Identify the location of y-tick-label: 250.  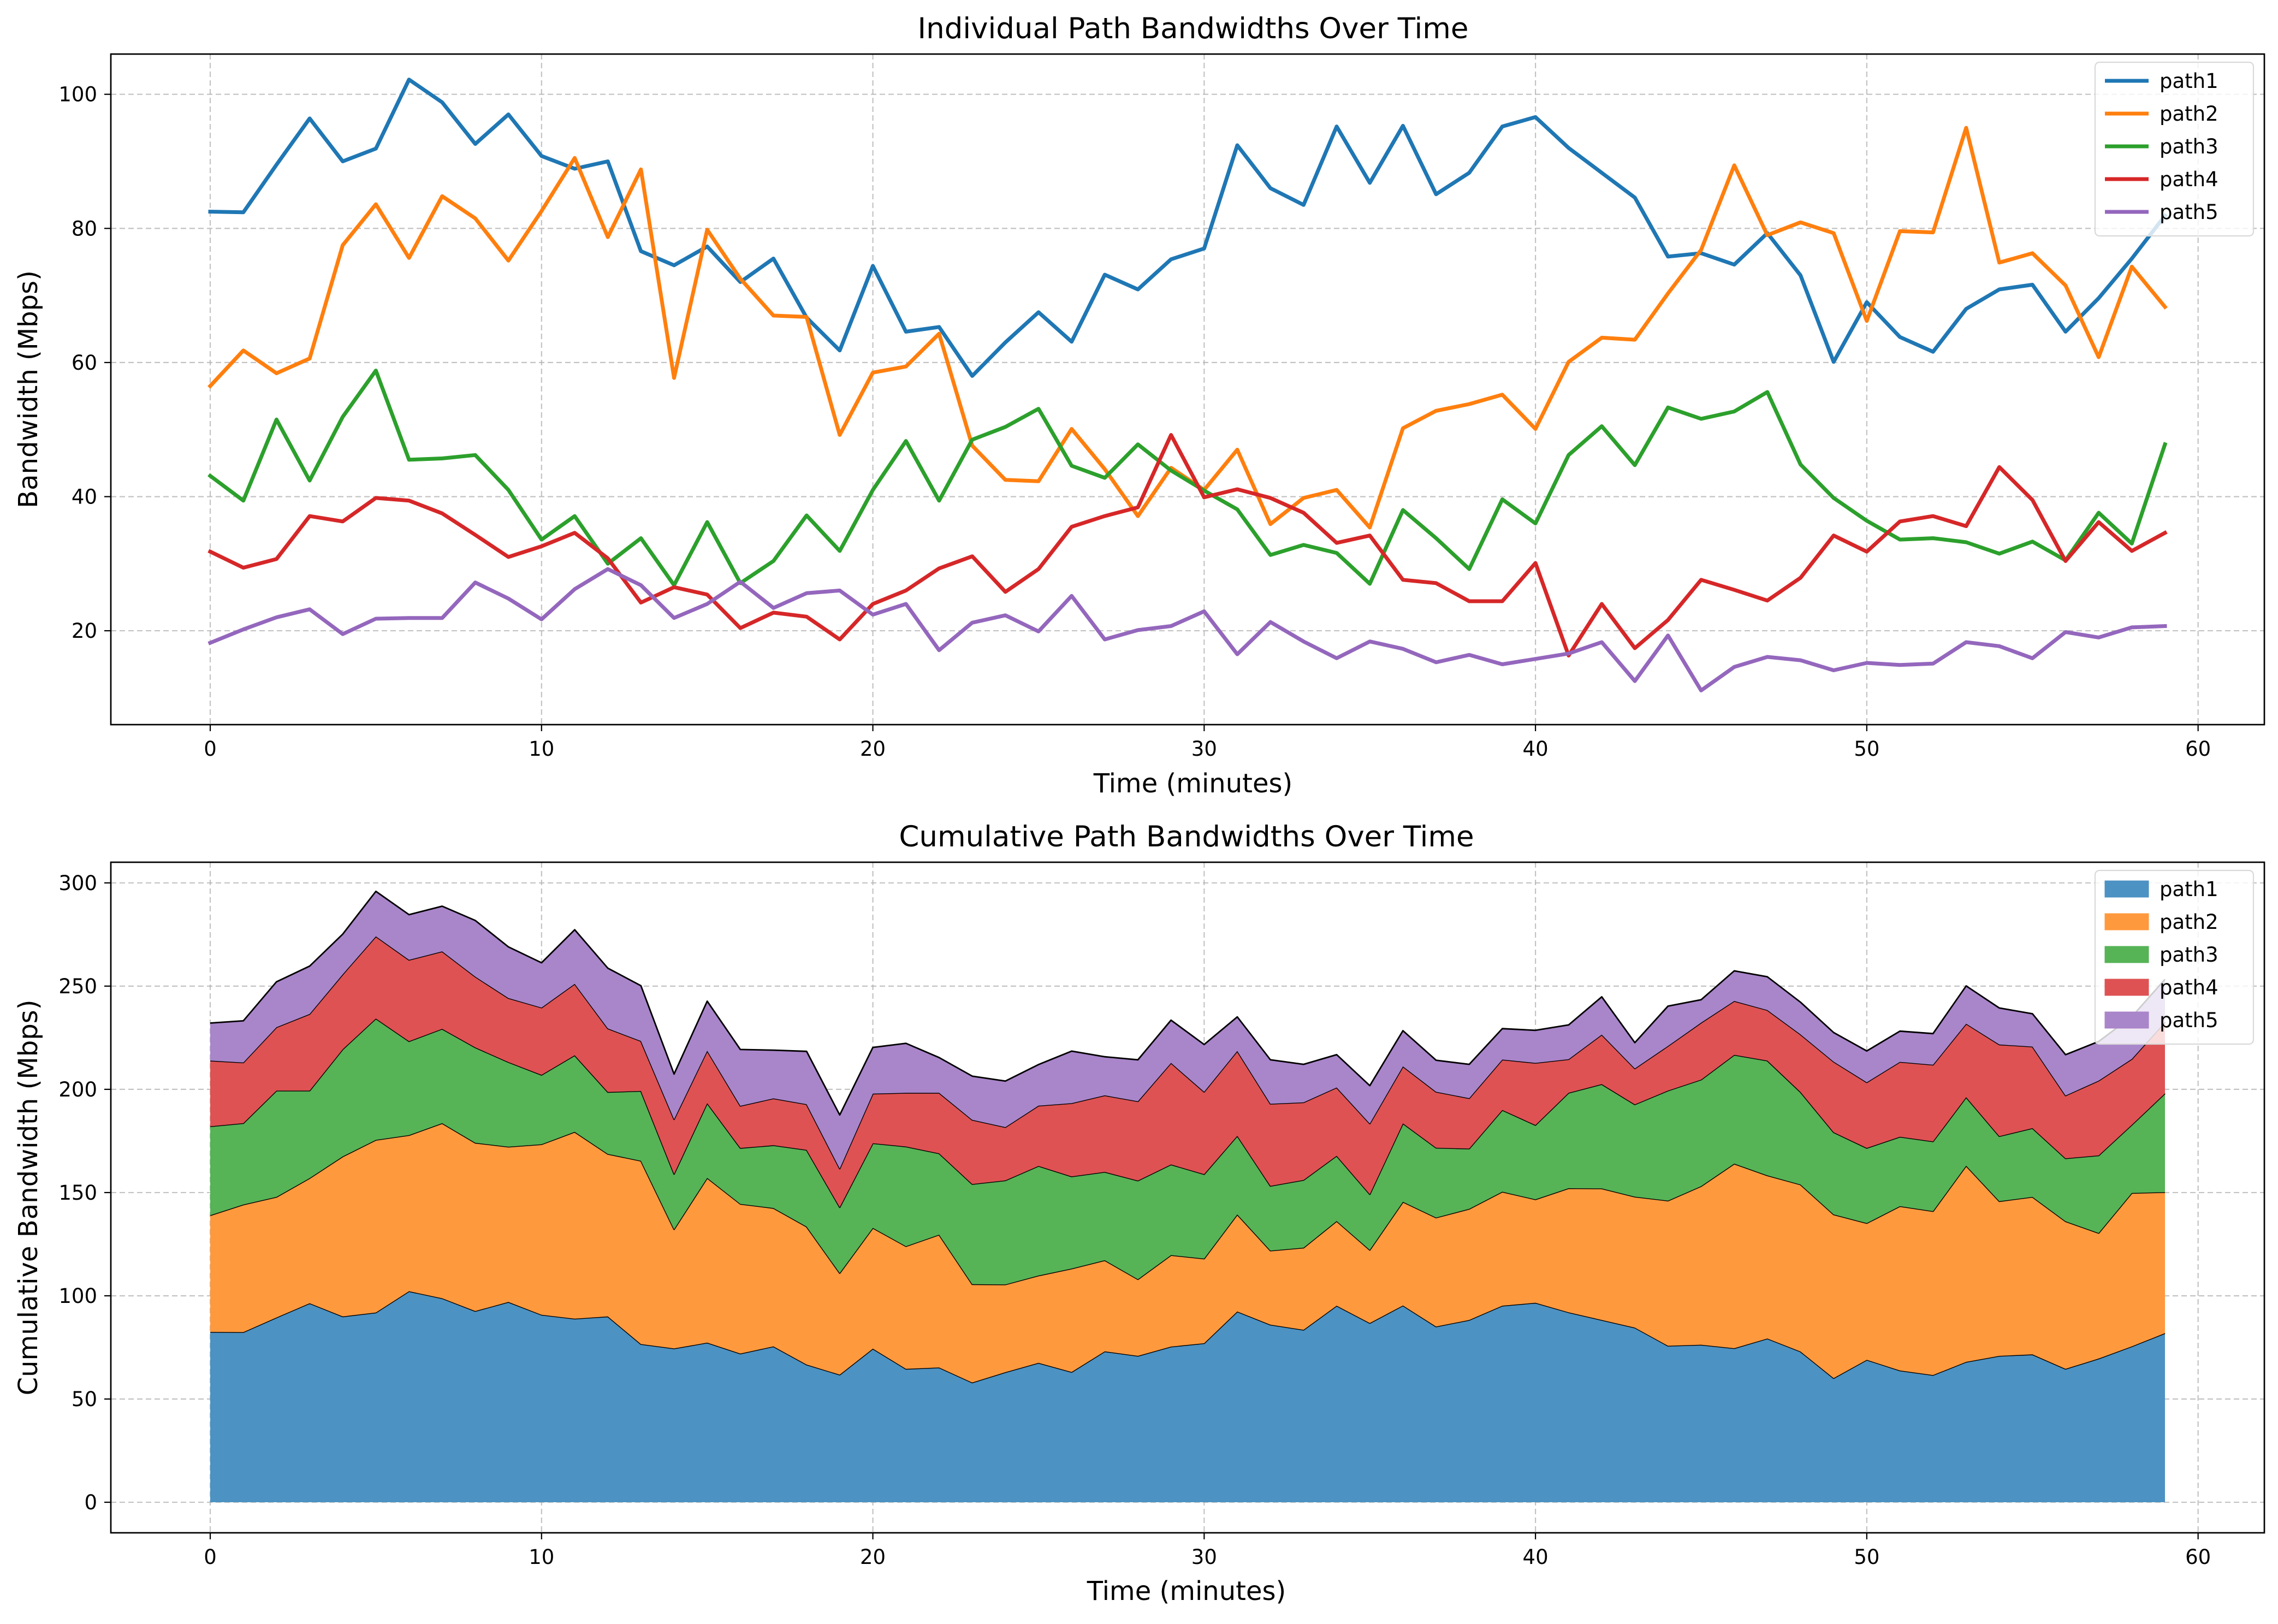
(78, 987).